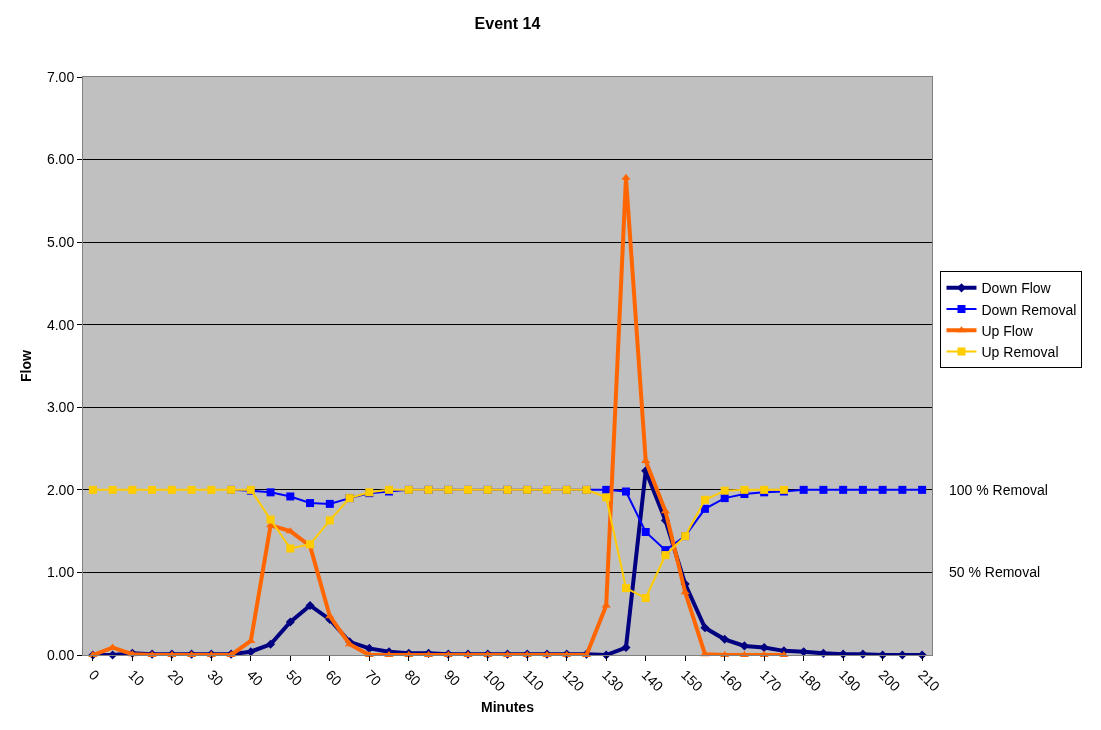  Describe the element at coordinates (60, 324) in the screenshot. I see `y-tick-label: 4.00` at that location.